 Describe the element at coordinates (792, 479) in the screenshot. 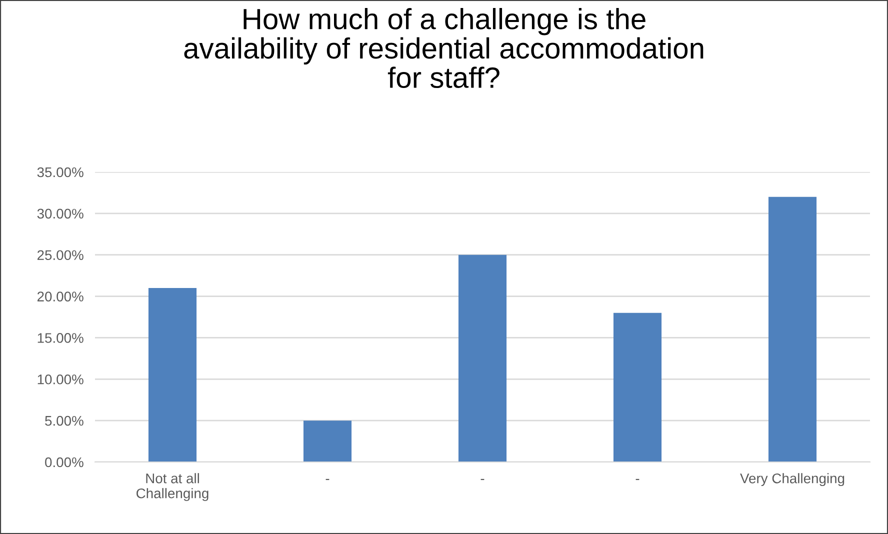

I see `x-tick-label: Very Challenging` at that location.